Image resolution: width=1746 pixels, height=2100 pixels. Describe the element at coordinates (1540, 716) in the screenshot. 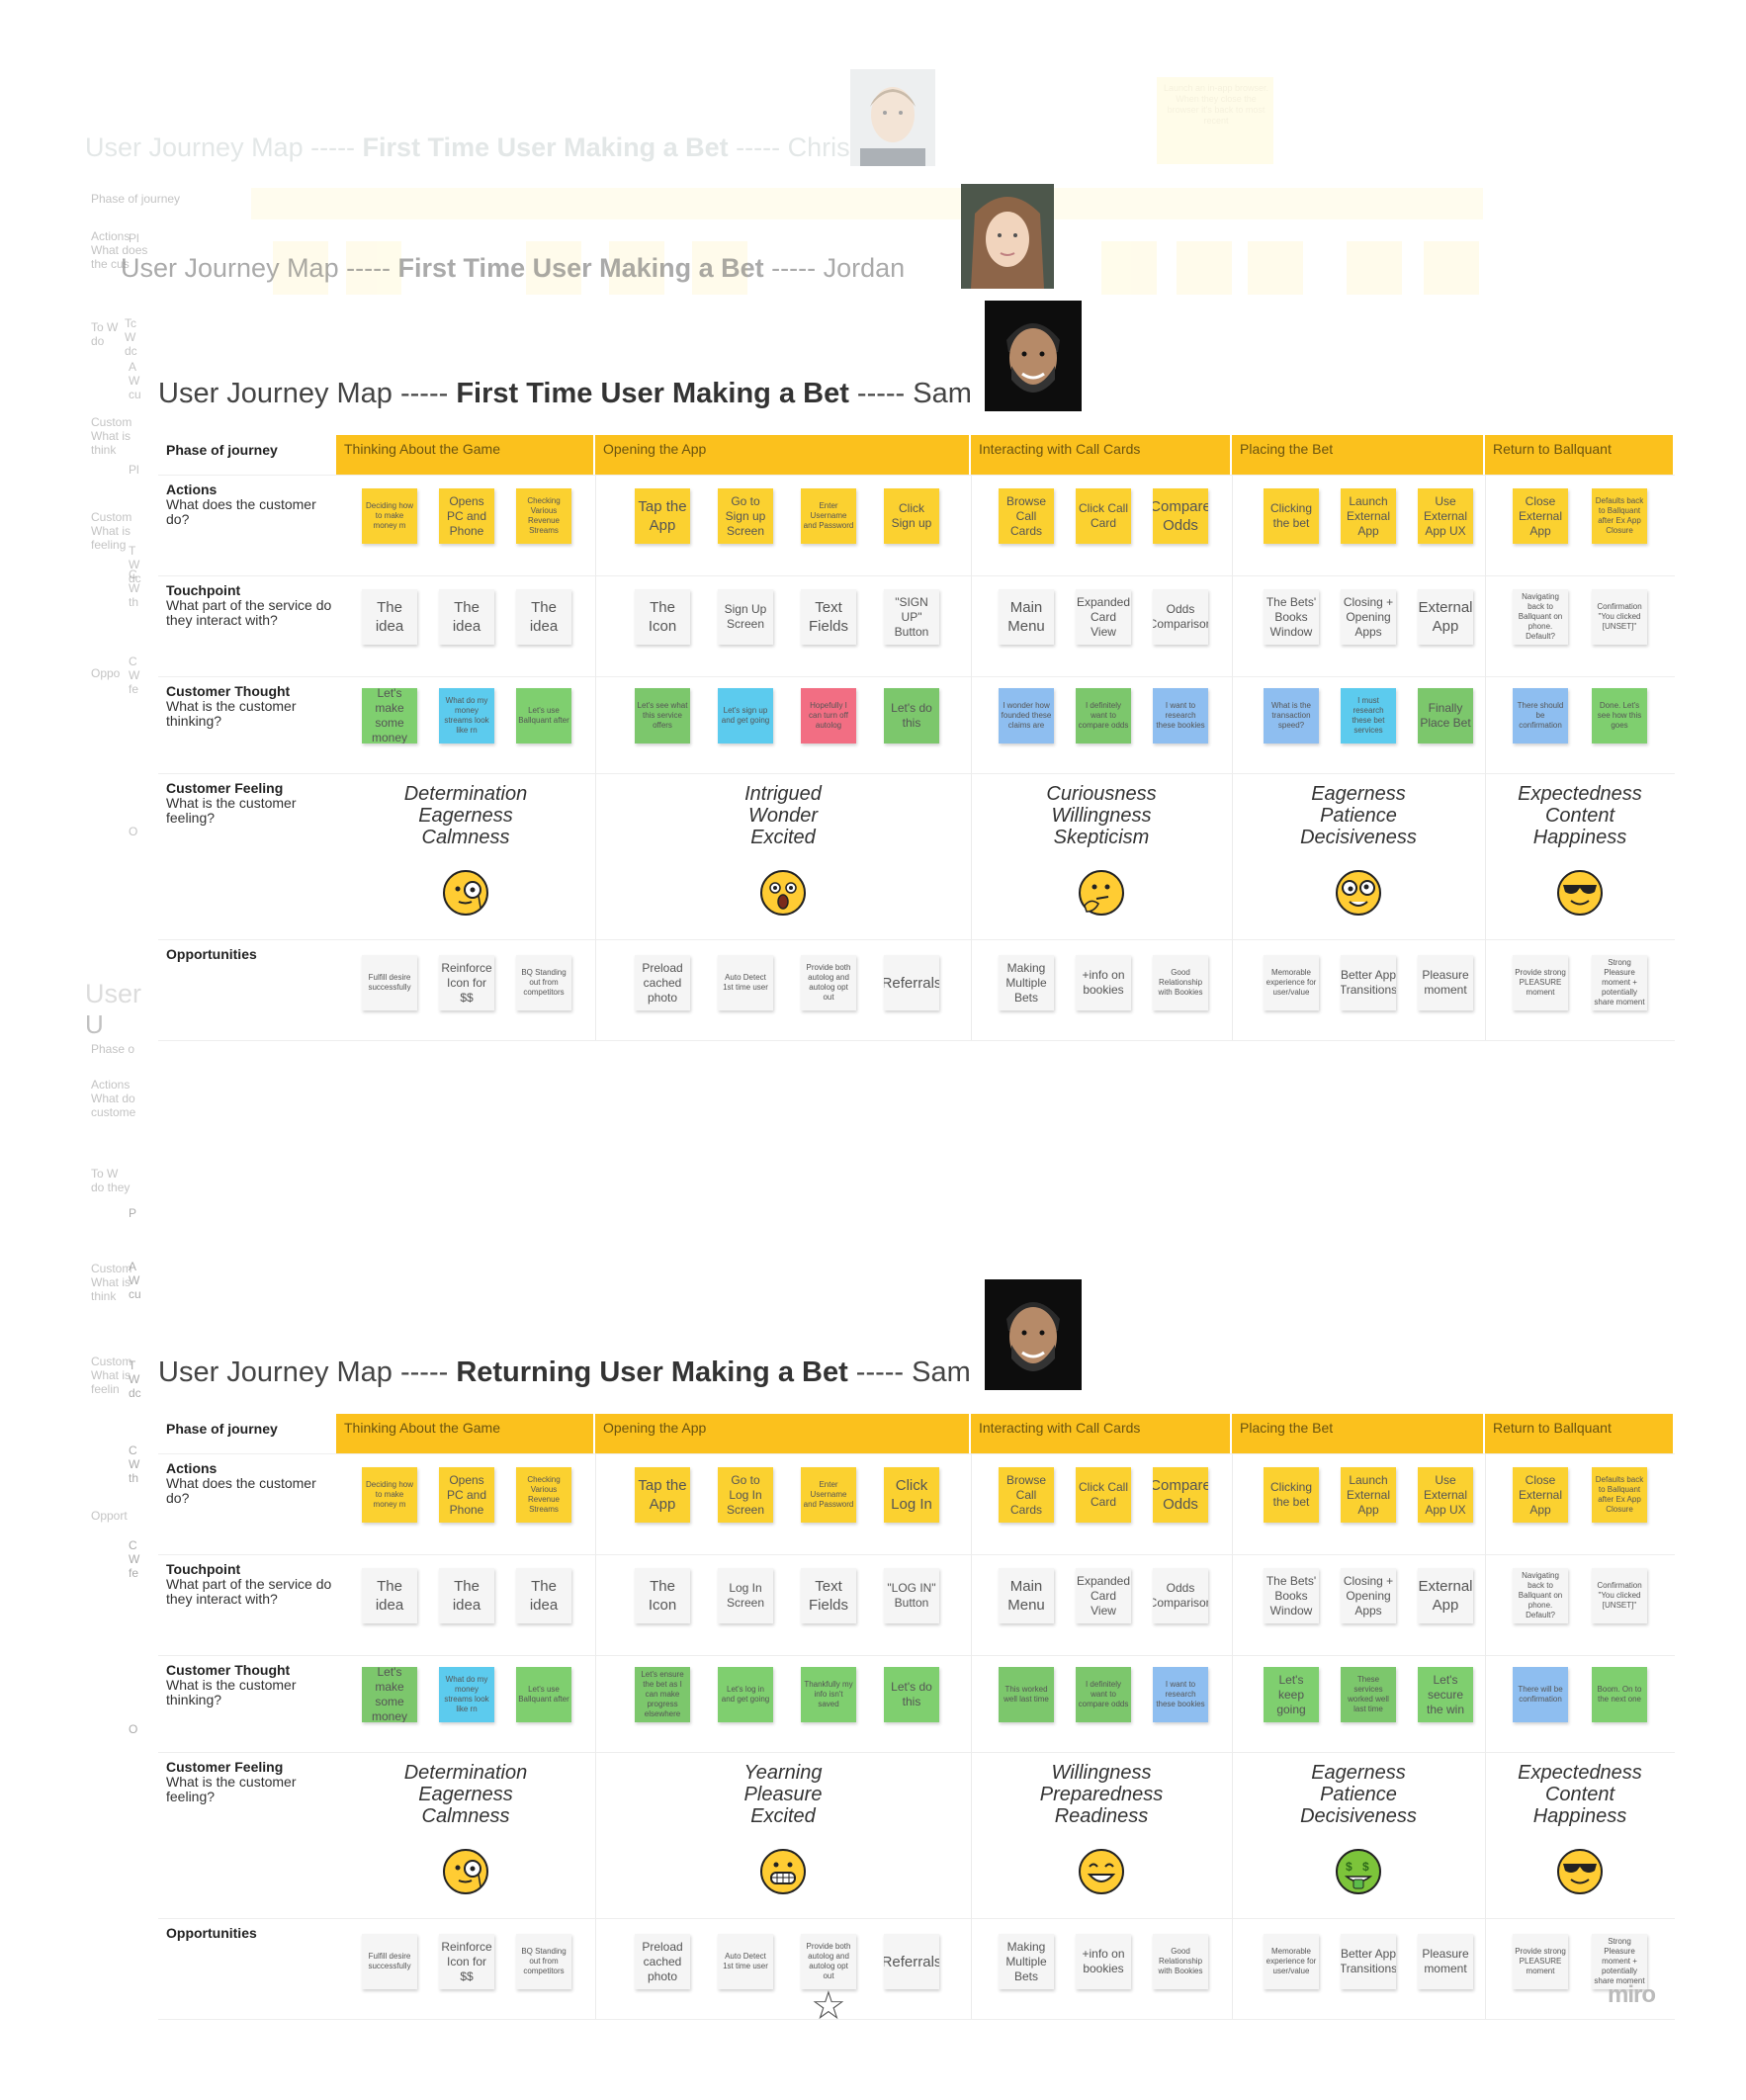

I see `sticky-note-thought: There should be confirmation` at that location.